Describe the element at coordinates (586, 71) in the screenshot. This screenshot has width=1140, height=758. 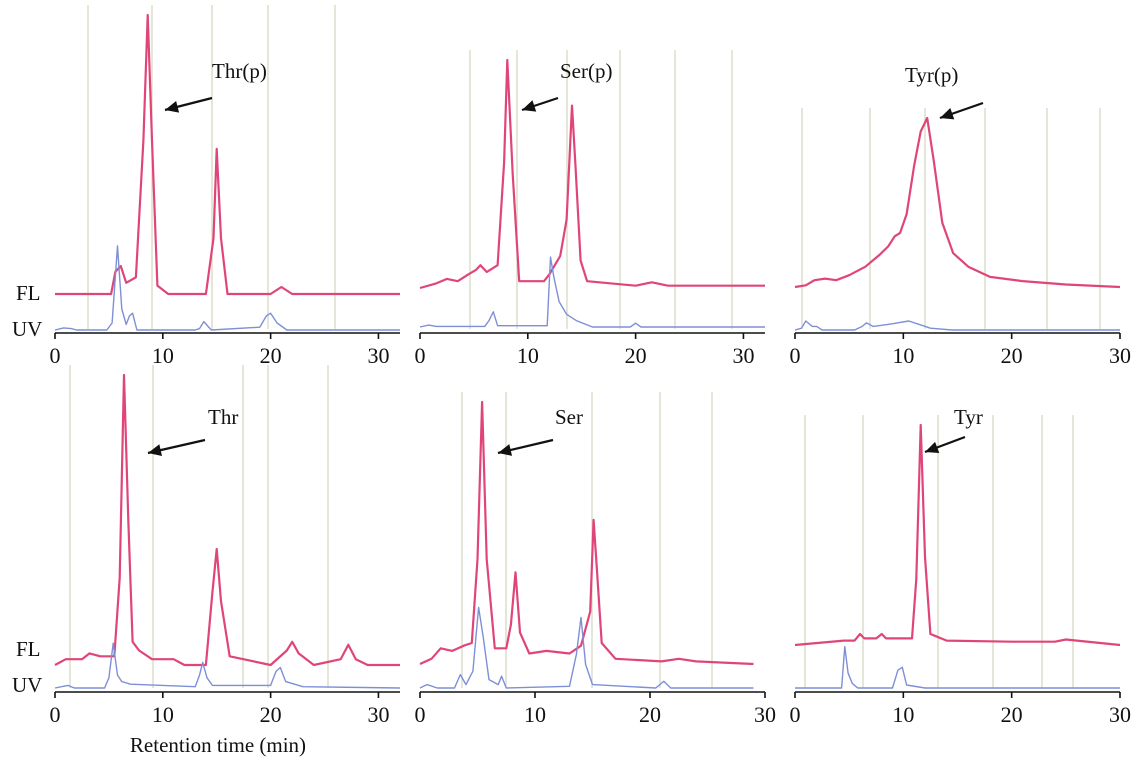
I see `peak-label: Ser(p)` at that location.